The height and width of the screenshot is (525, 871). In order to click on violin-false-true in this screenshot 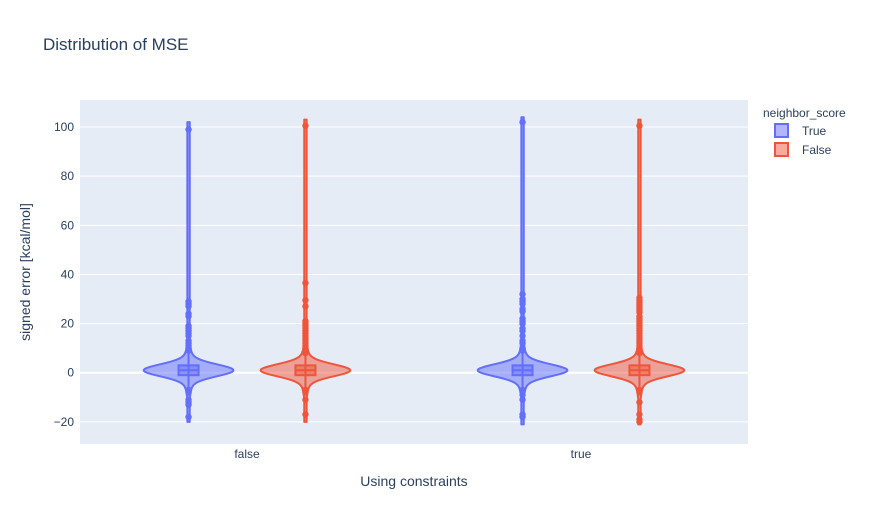, I will do `click(639, 272)`.